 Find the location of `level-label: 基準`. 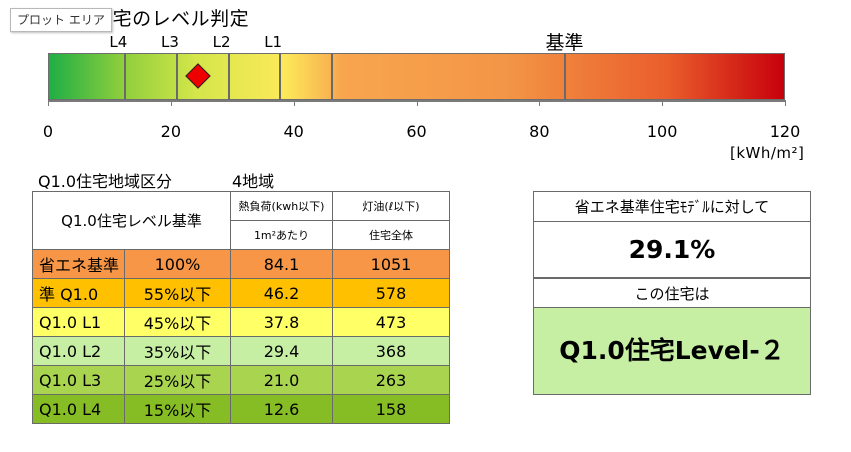

level-label: 基準 is located at coordinates (564, 43).